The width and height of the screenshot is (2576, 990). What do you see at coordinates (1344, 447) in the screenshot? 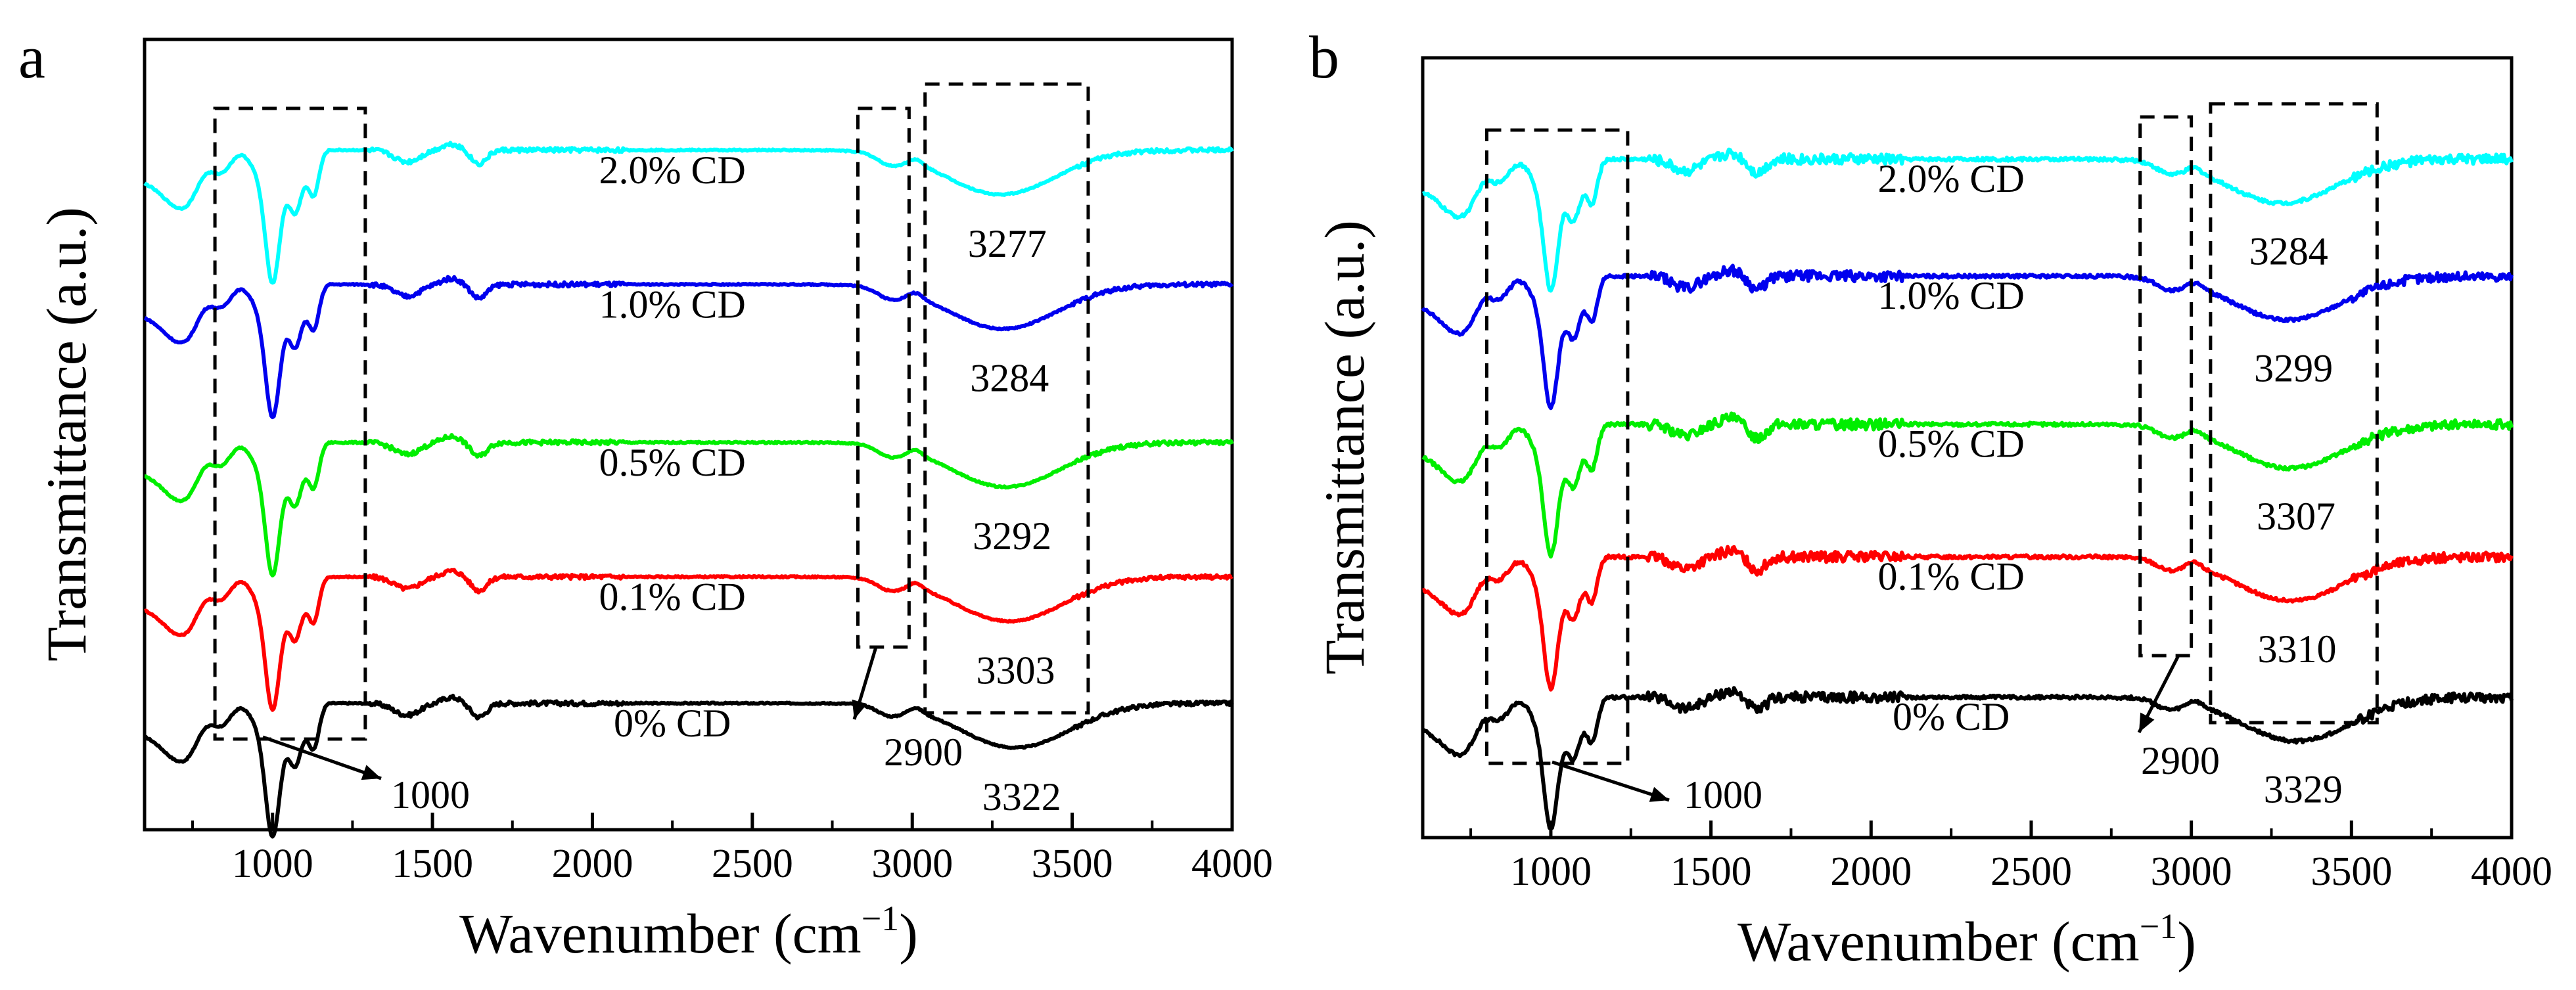
I see `panel-b-y-axis-title: Transmittance (a.u.)` at bounding box center [1344, 447].